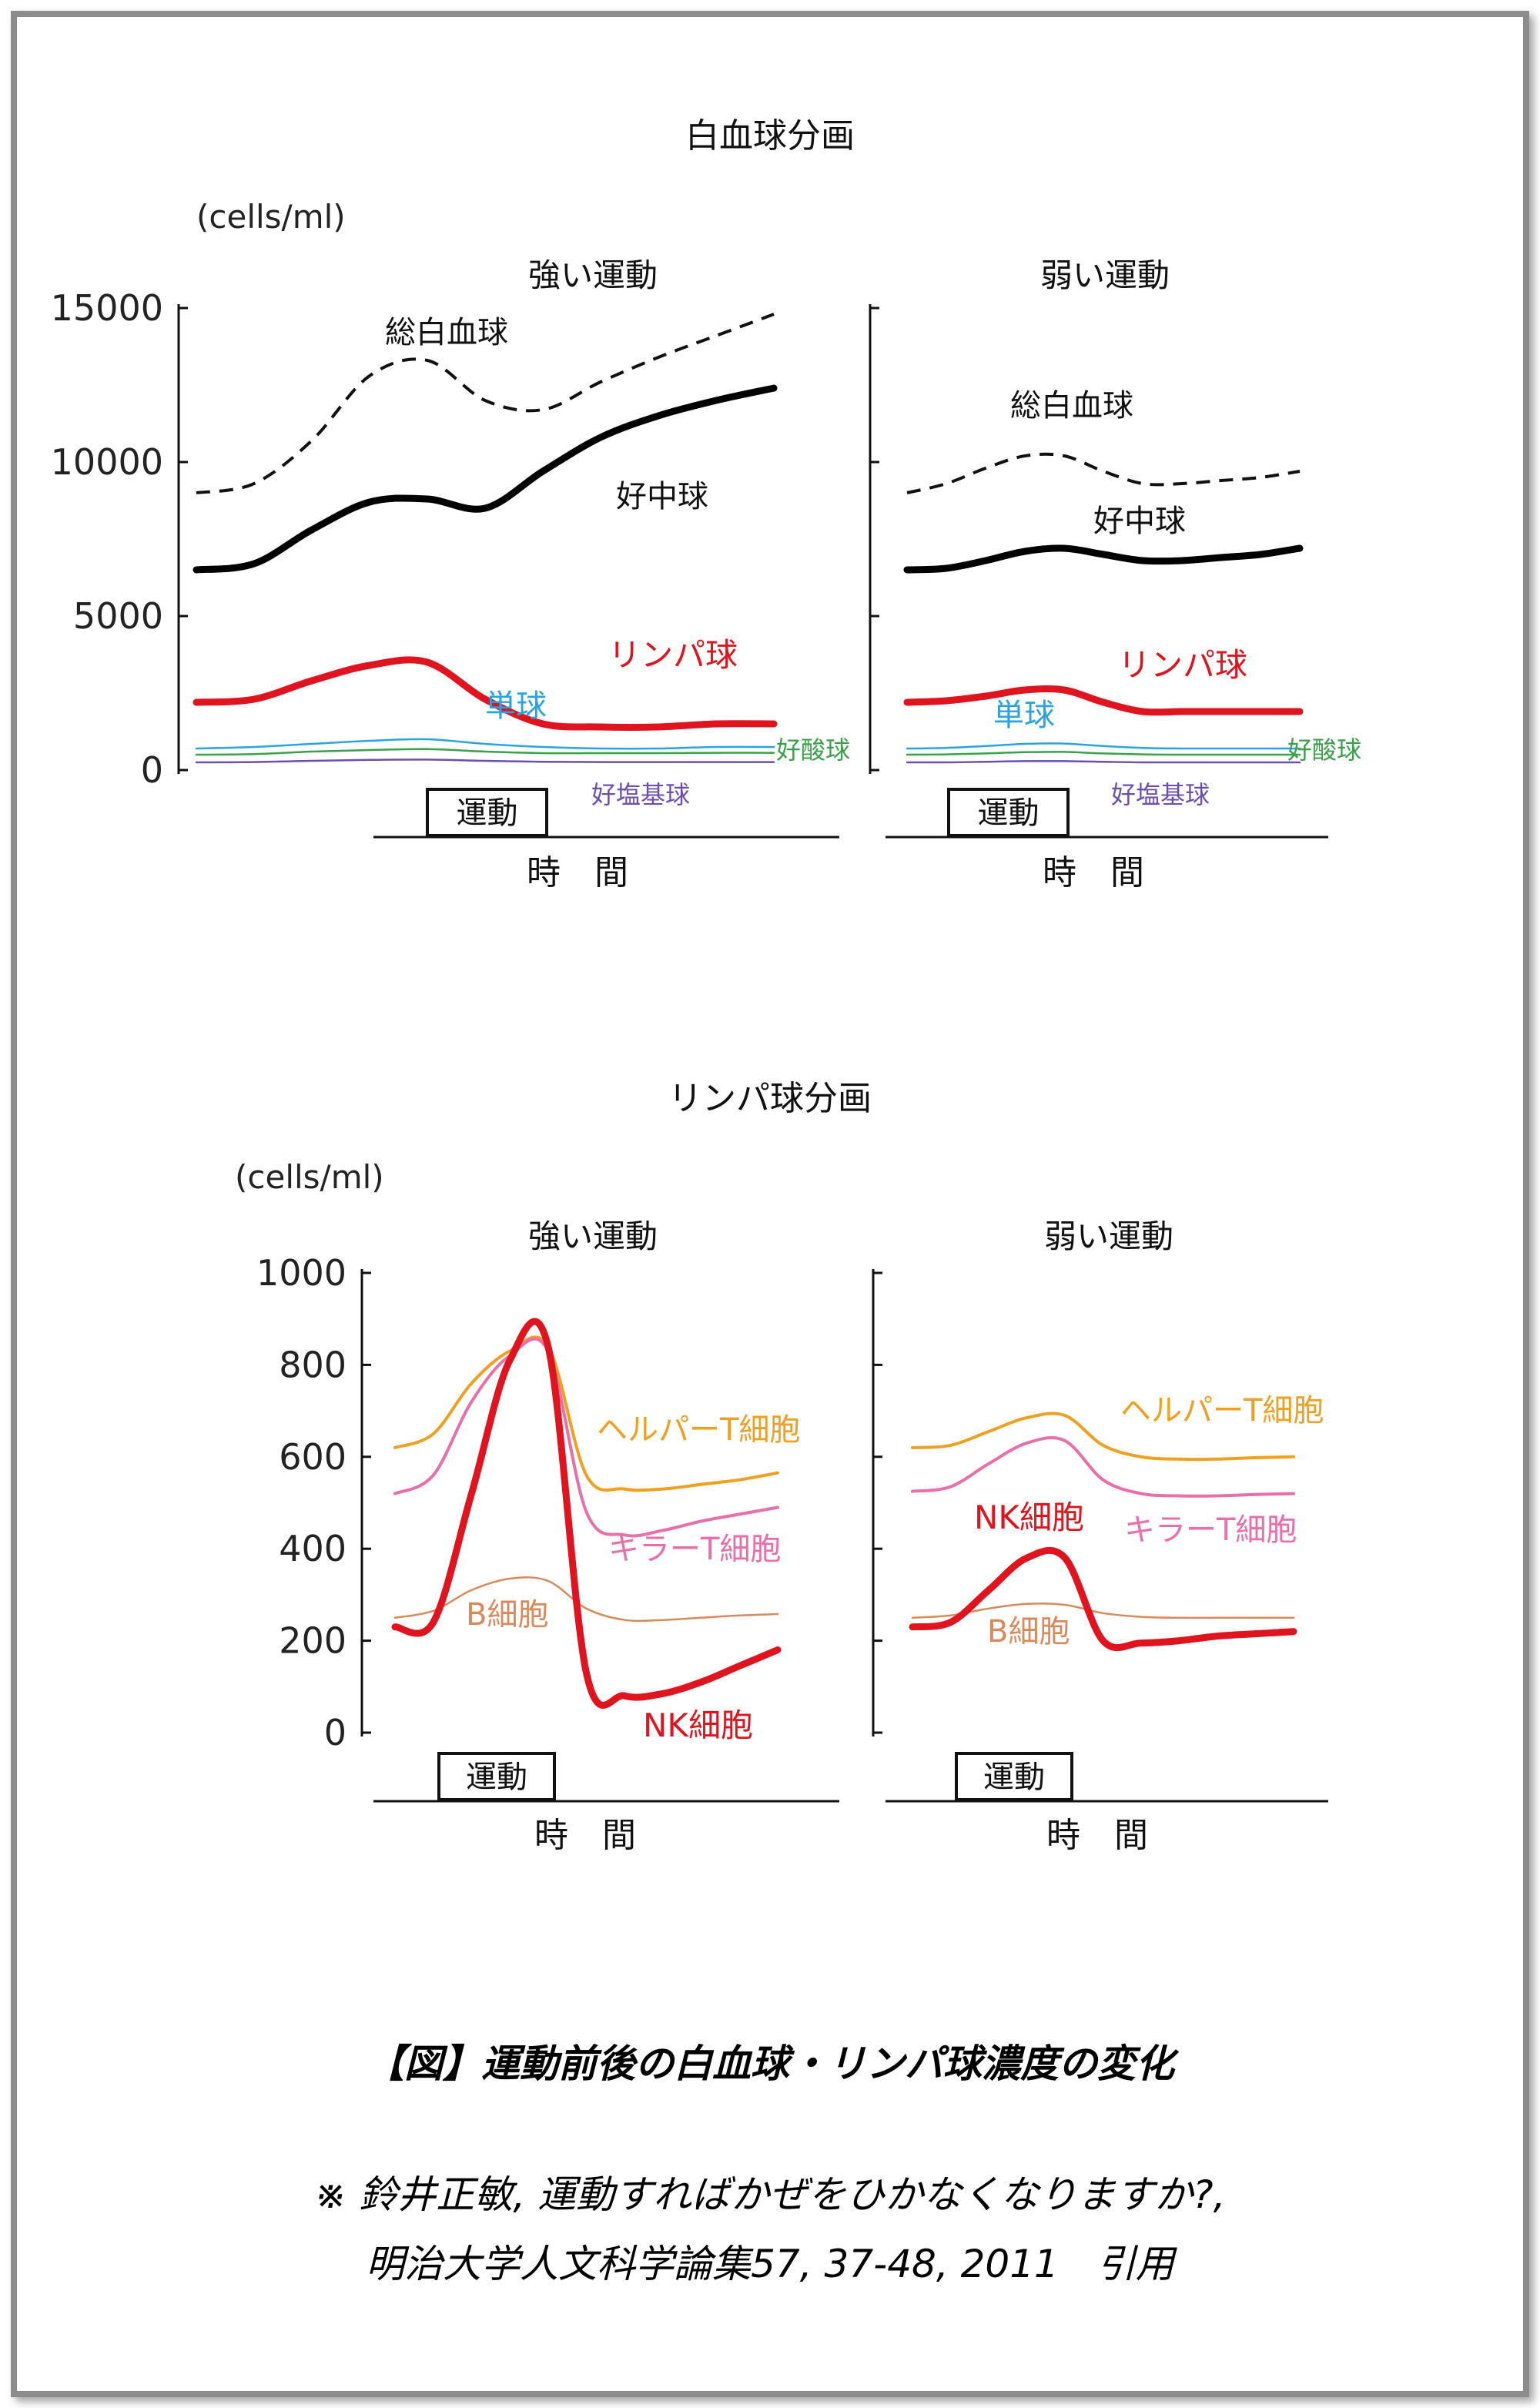 The height and width of the screenshot is (2408, 1540). What do you see at coordinates (770, 2194) in the screenshot?
I see `reference-line-1: ※ 鈴井正敏, 運動すればかぜをひかなくなりますか?,` at bounding box center [770, 2194].